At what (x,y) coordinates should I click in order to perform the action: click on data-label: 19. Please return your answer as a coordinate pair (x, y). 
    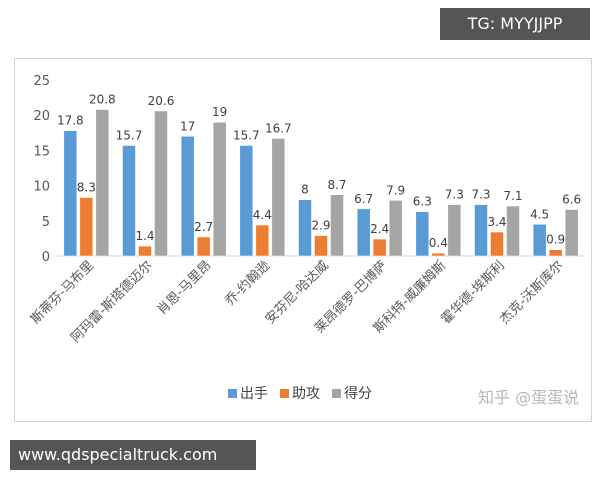
    Looking at the image, I should click on (219, 112).